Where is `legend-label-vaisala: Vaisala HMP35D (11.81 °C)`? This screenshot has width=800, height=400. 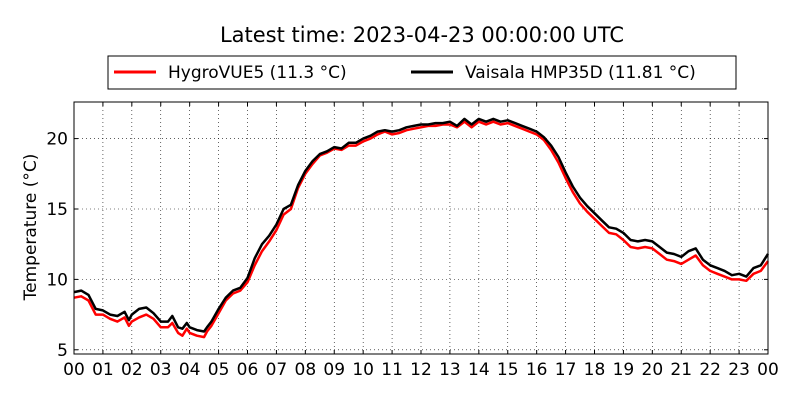
legend-label-vaisala: Vaisala HMP35D (11.81 °C) is located at coordinates (580, 73).